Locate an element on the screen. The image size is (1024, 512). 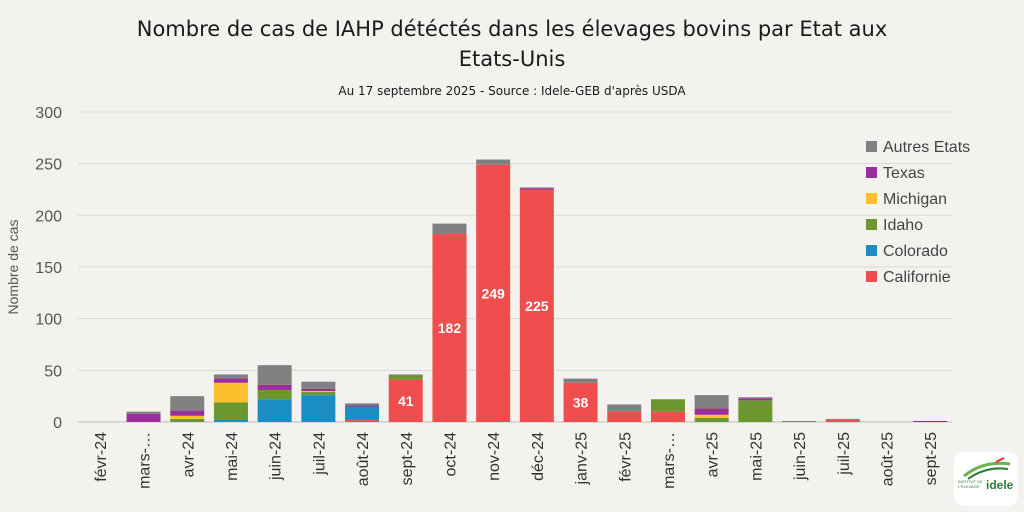
legend-label: Texas is located at coordinates (904, 173).